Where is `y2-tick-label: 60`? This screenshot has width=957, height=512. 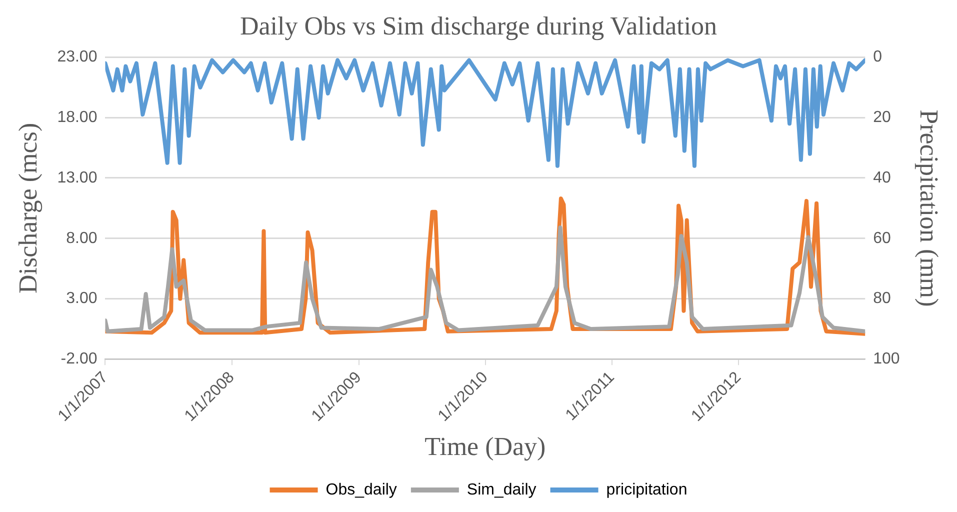
y2-tick-label: 60 is located at coordinates (882, 238).